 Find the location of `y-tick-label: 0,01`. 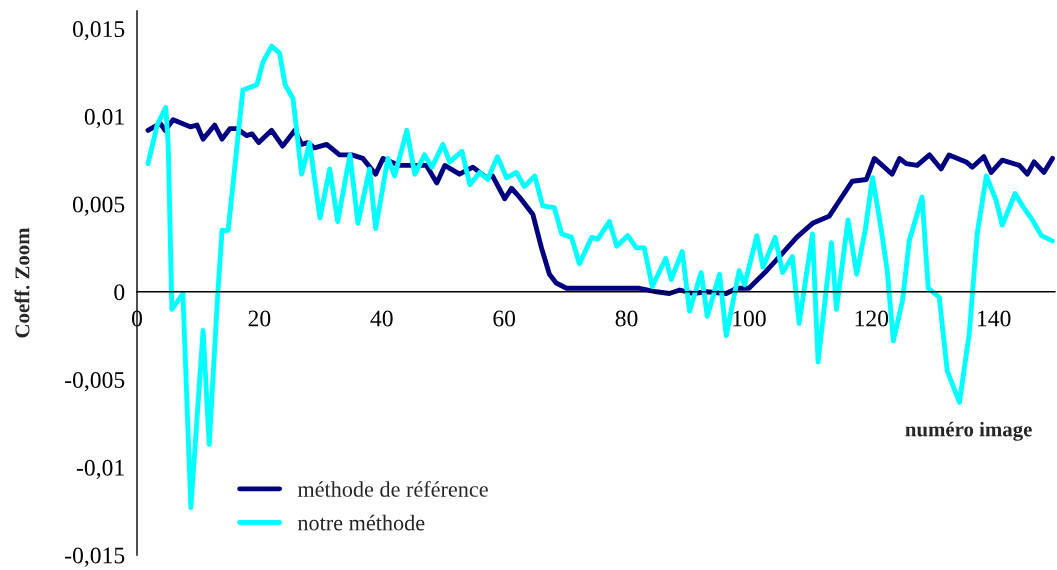

y-tick-label: 0,01 is located at coordinates (104, 118).